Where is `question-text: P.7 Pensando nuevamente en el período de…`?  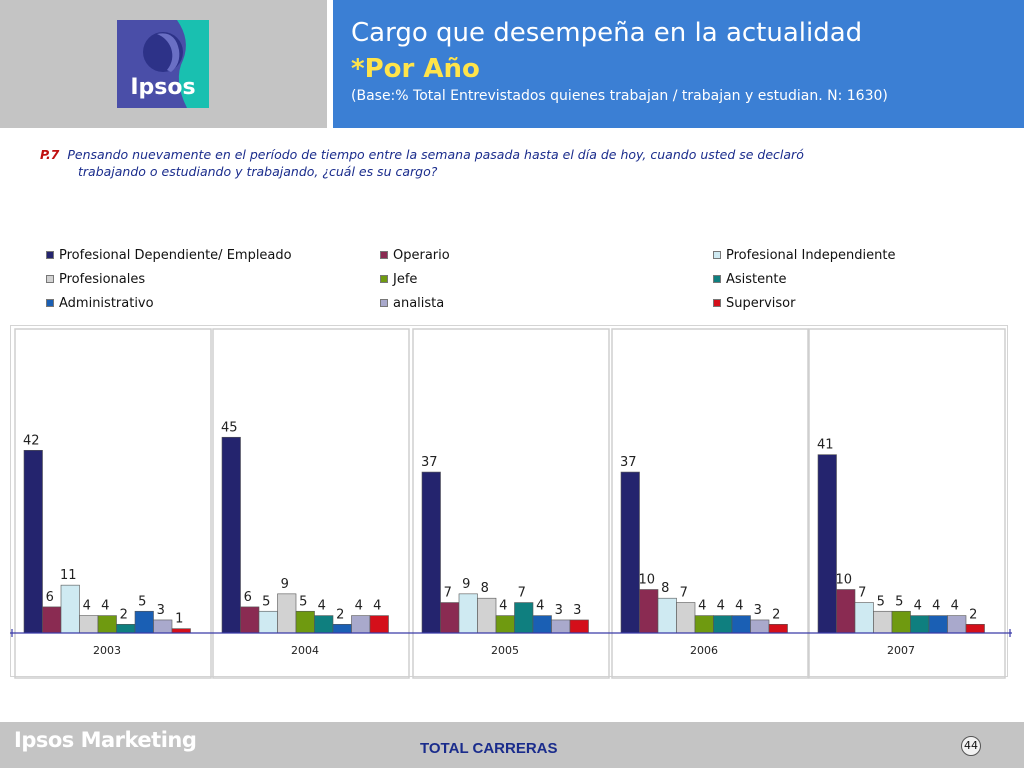 question-text: P.7 Pensando nuevamente en el período de… is located at coordinates (435, 163).